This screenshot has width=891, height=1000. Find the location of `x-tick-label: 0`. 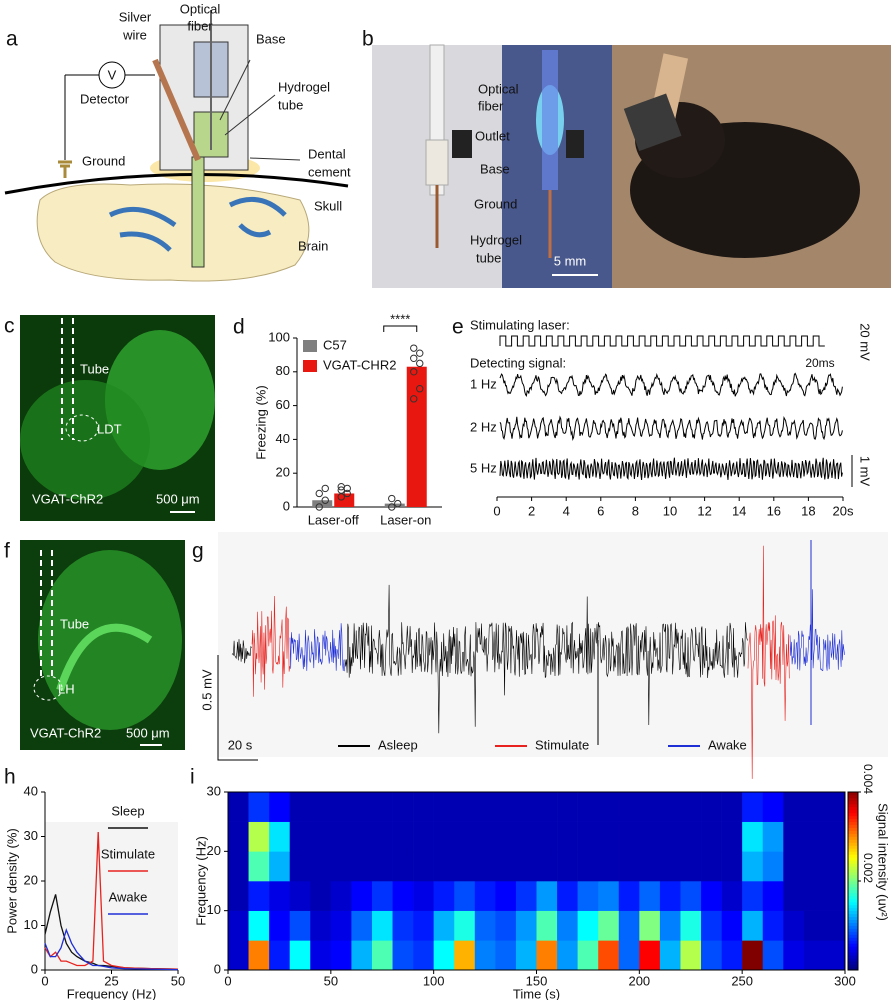

x-tick-label: 0 is located at coordinates (44, 980).